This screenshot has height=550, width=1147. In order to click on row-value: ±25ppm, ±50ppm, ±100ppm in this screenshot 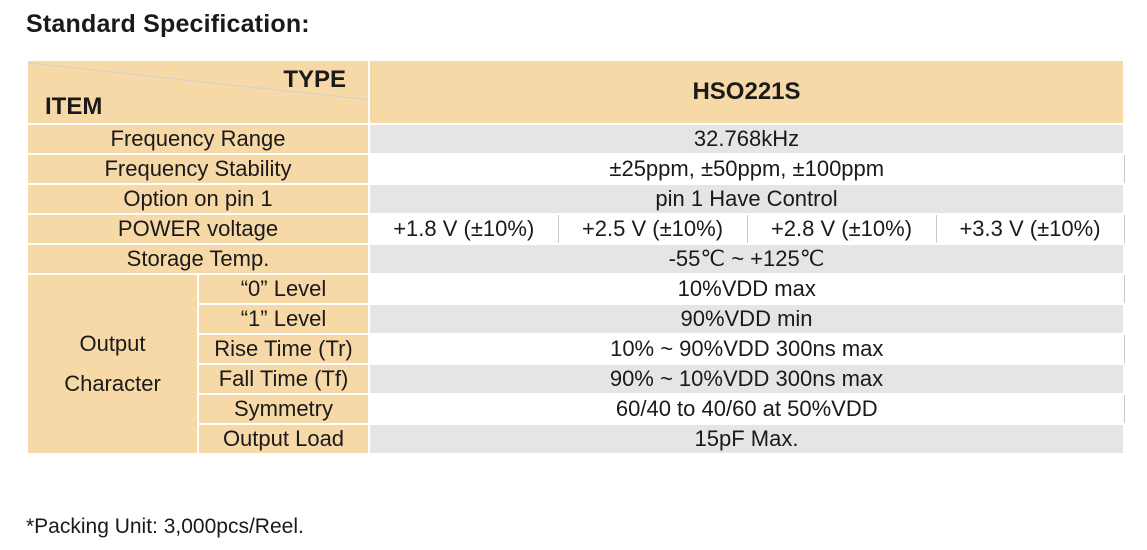, I will do `click(746, 169)`.